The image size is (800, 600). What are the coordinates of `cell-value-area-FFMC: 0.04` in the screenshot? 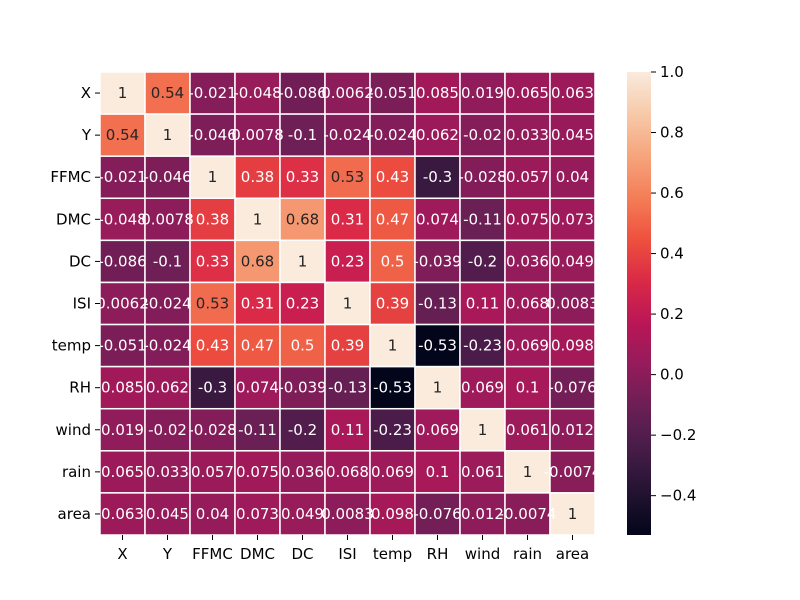 It's located at (212, 514).